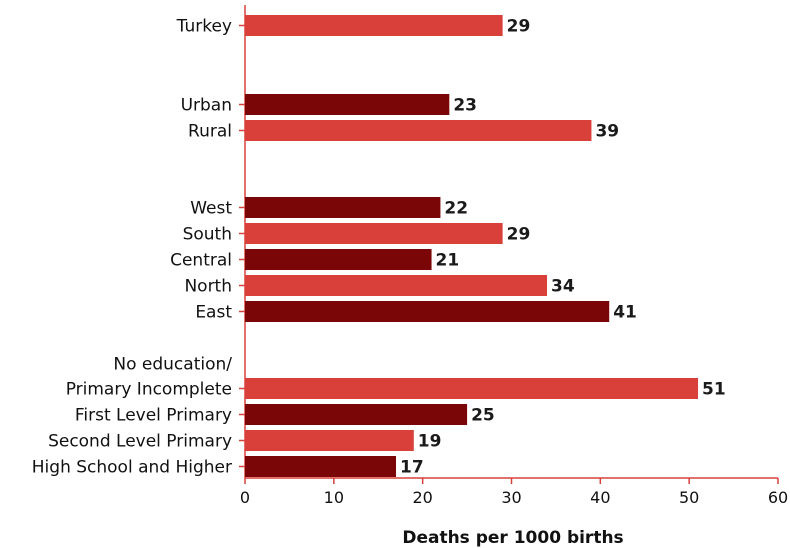  What do you see at coordinates (207, 235) in the screenshot?
I see `category-label: South` at bounding box center [207, 235].